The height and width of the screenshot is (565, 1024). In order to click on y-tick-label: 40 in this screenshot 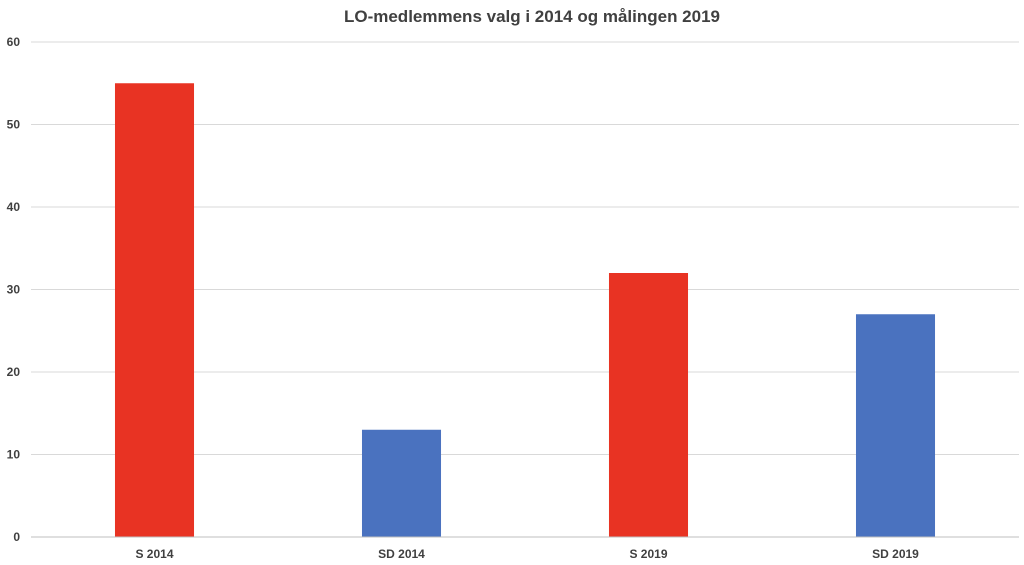, I will do `click(14, 207)`.